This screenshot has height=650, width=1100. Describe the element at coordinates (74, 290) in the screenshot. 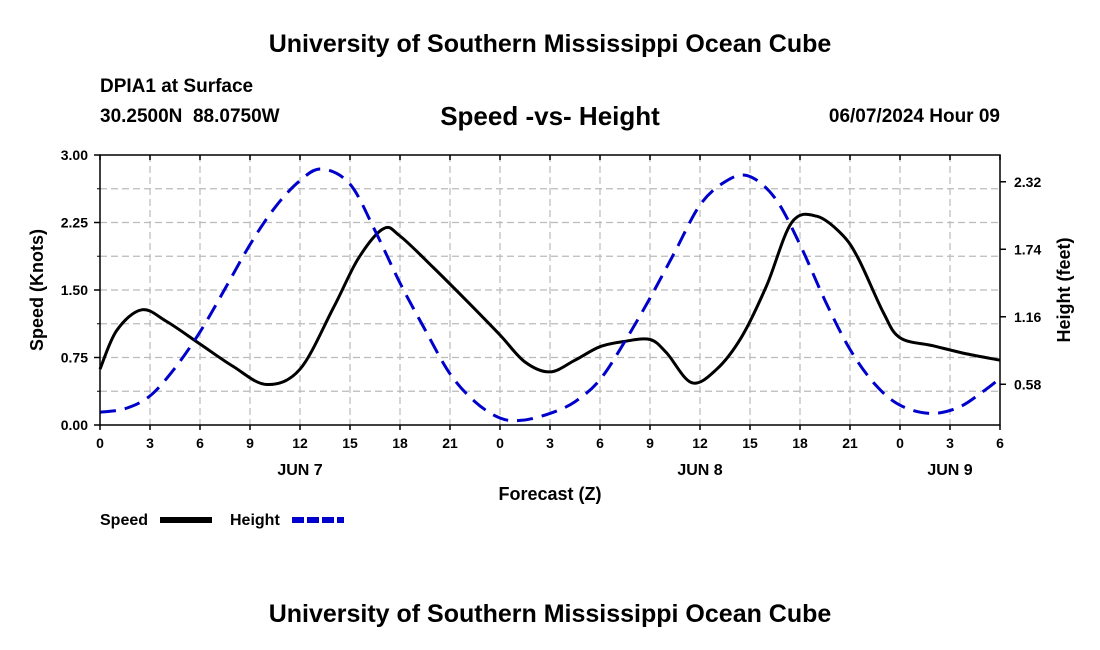

I see `y-tick-label: 1.50` at that location.